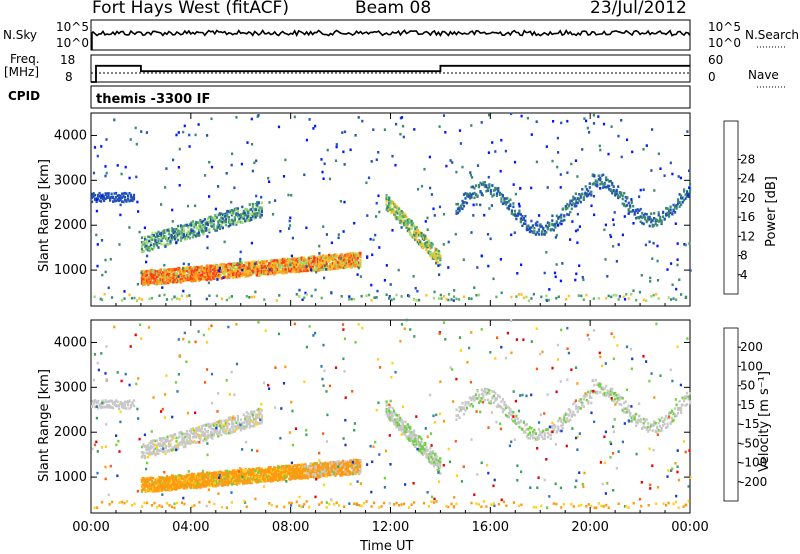 Image resolution: width=800 pixels, height=554 pixels. I want to click on cpid-text: themis -3300 IF, so click(153, 99).